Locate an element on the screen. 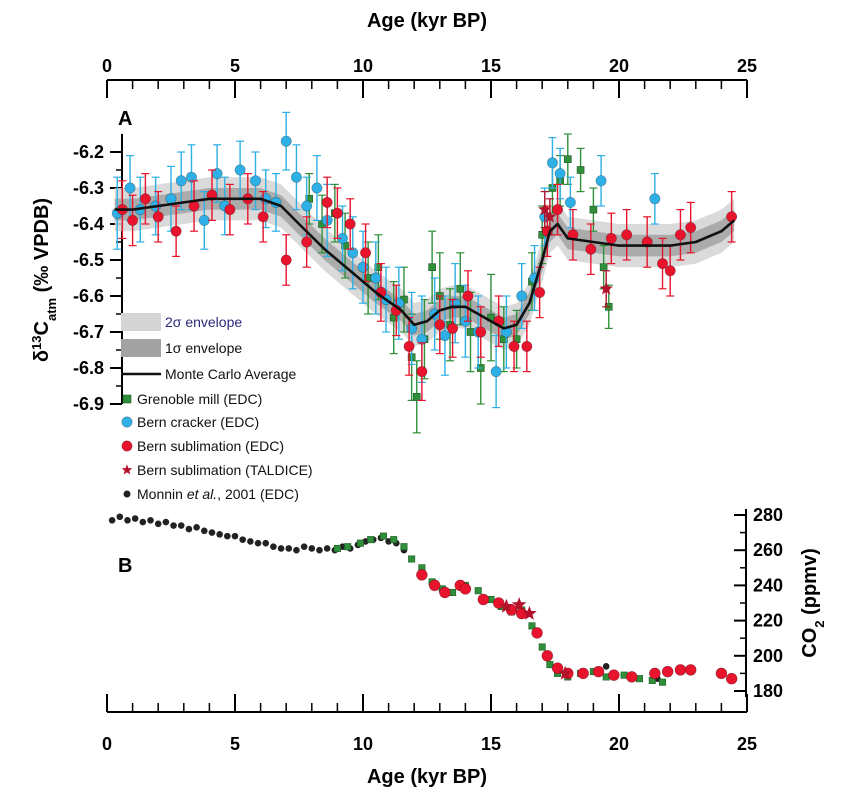  top-x-tick-label: 10 is located at coordinates (363, 66).